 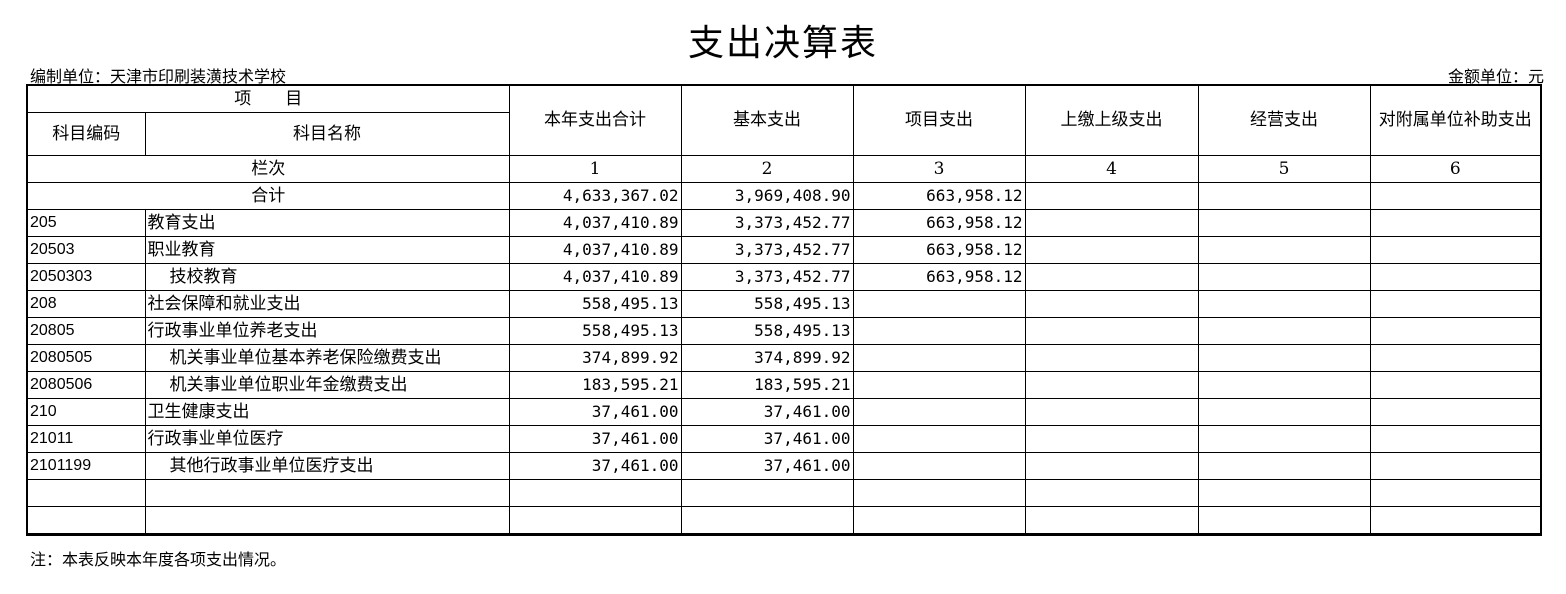 I want to click on amount-cell: 374,899.92, so click(x=595, y=358).